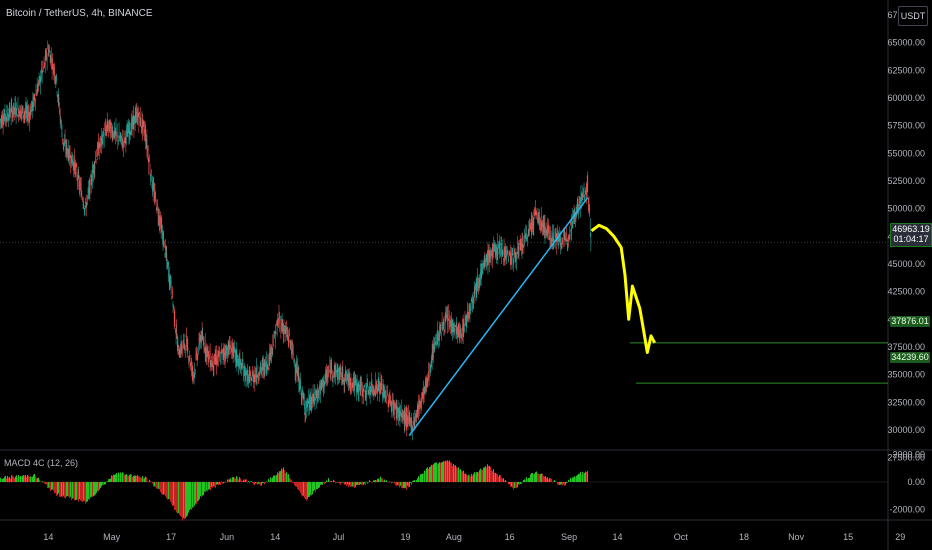 Image resolution: width=932 pixels, height=550 pixels. I want to click on current-price-tag: 46963.19 01:04:17, so click(911, 235).